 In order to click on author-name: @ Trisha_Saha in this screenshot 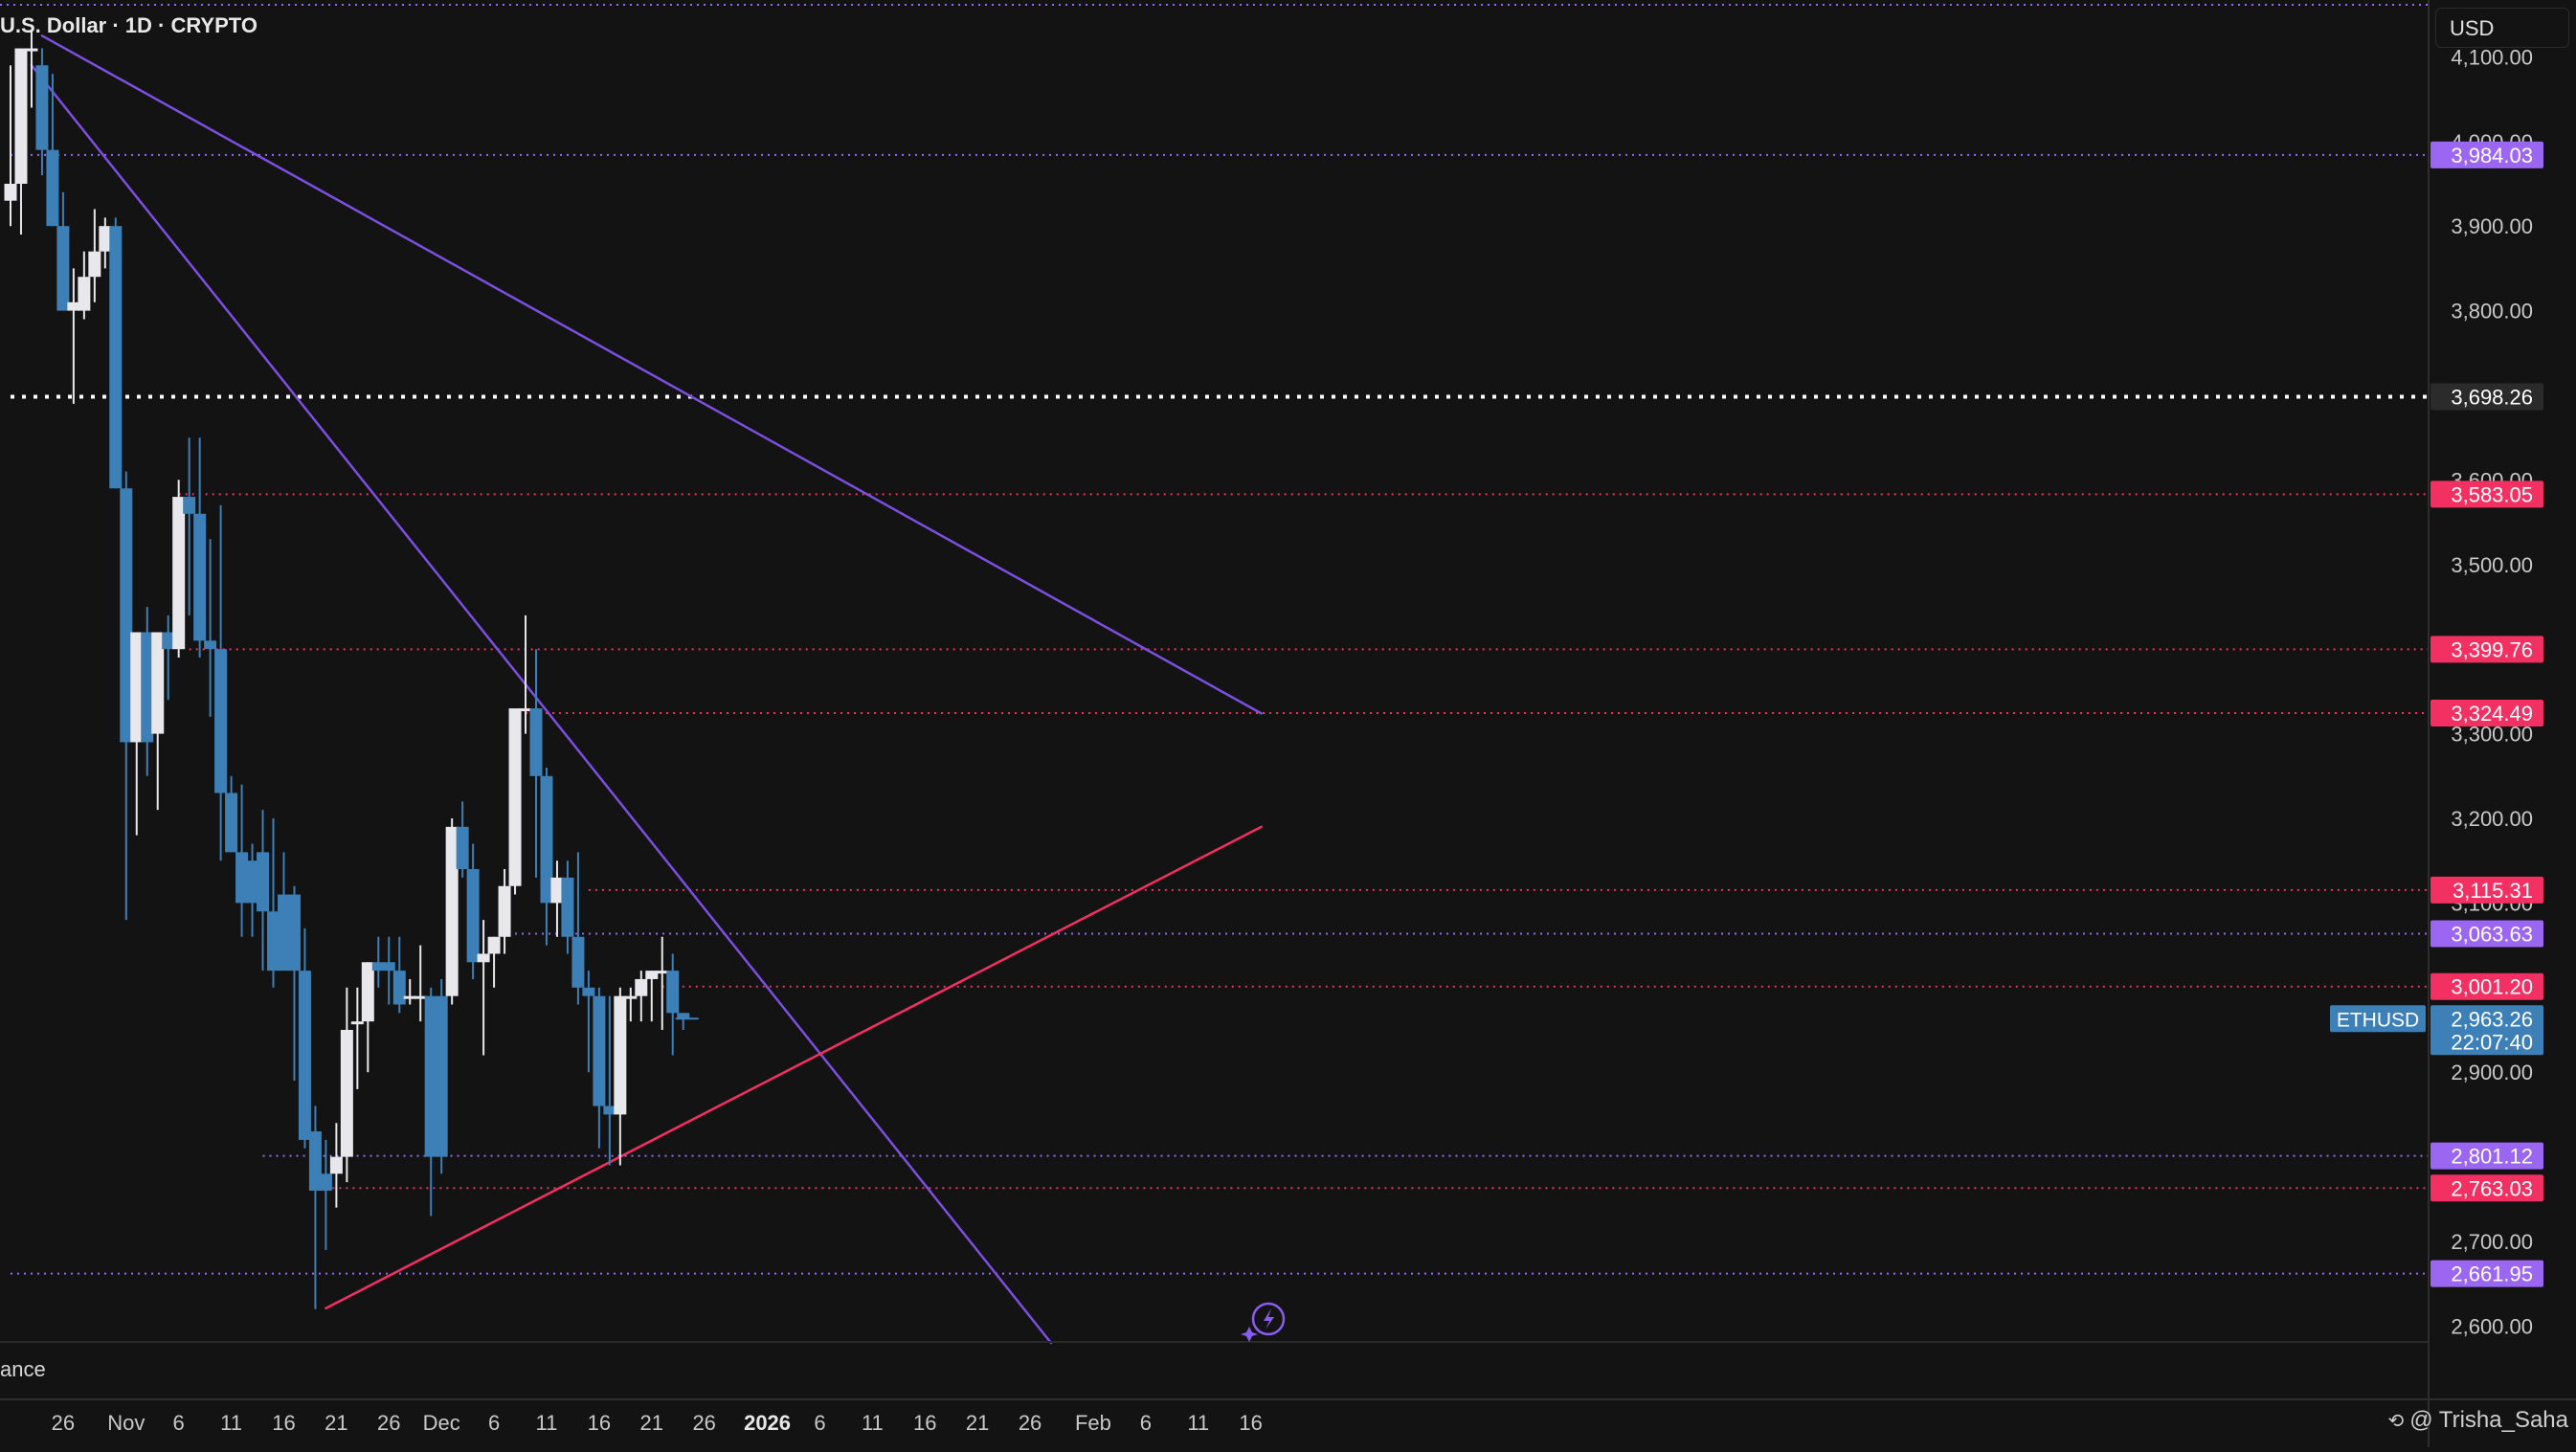, I will do `click(2488, 1420)`.